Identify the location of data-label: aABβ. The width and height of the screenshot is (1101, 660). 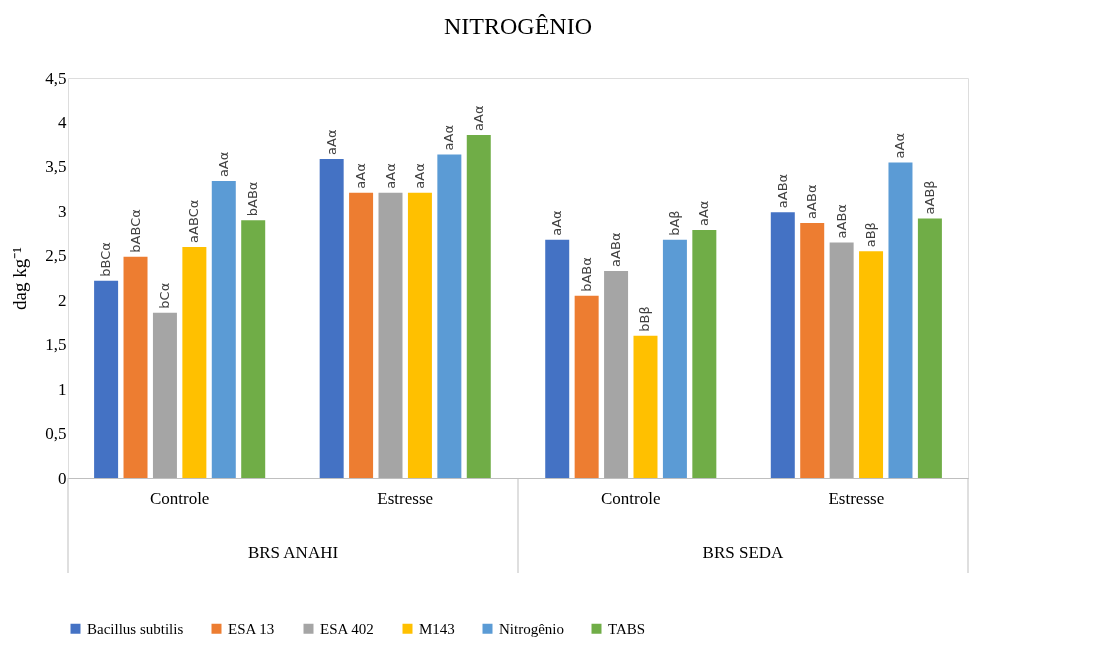
(929, 197).